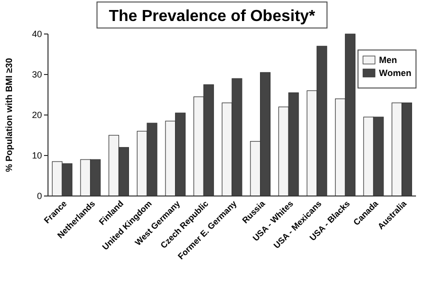 This screenshot has width=424, height=284. What do you see at coordinates (395, 73) in the screenshot?
I see `legend-label: Women` at bounding box center [395, 73].